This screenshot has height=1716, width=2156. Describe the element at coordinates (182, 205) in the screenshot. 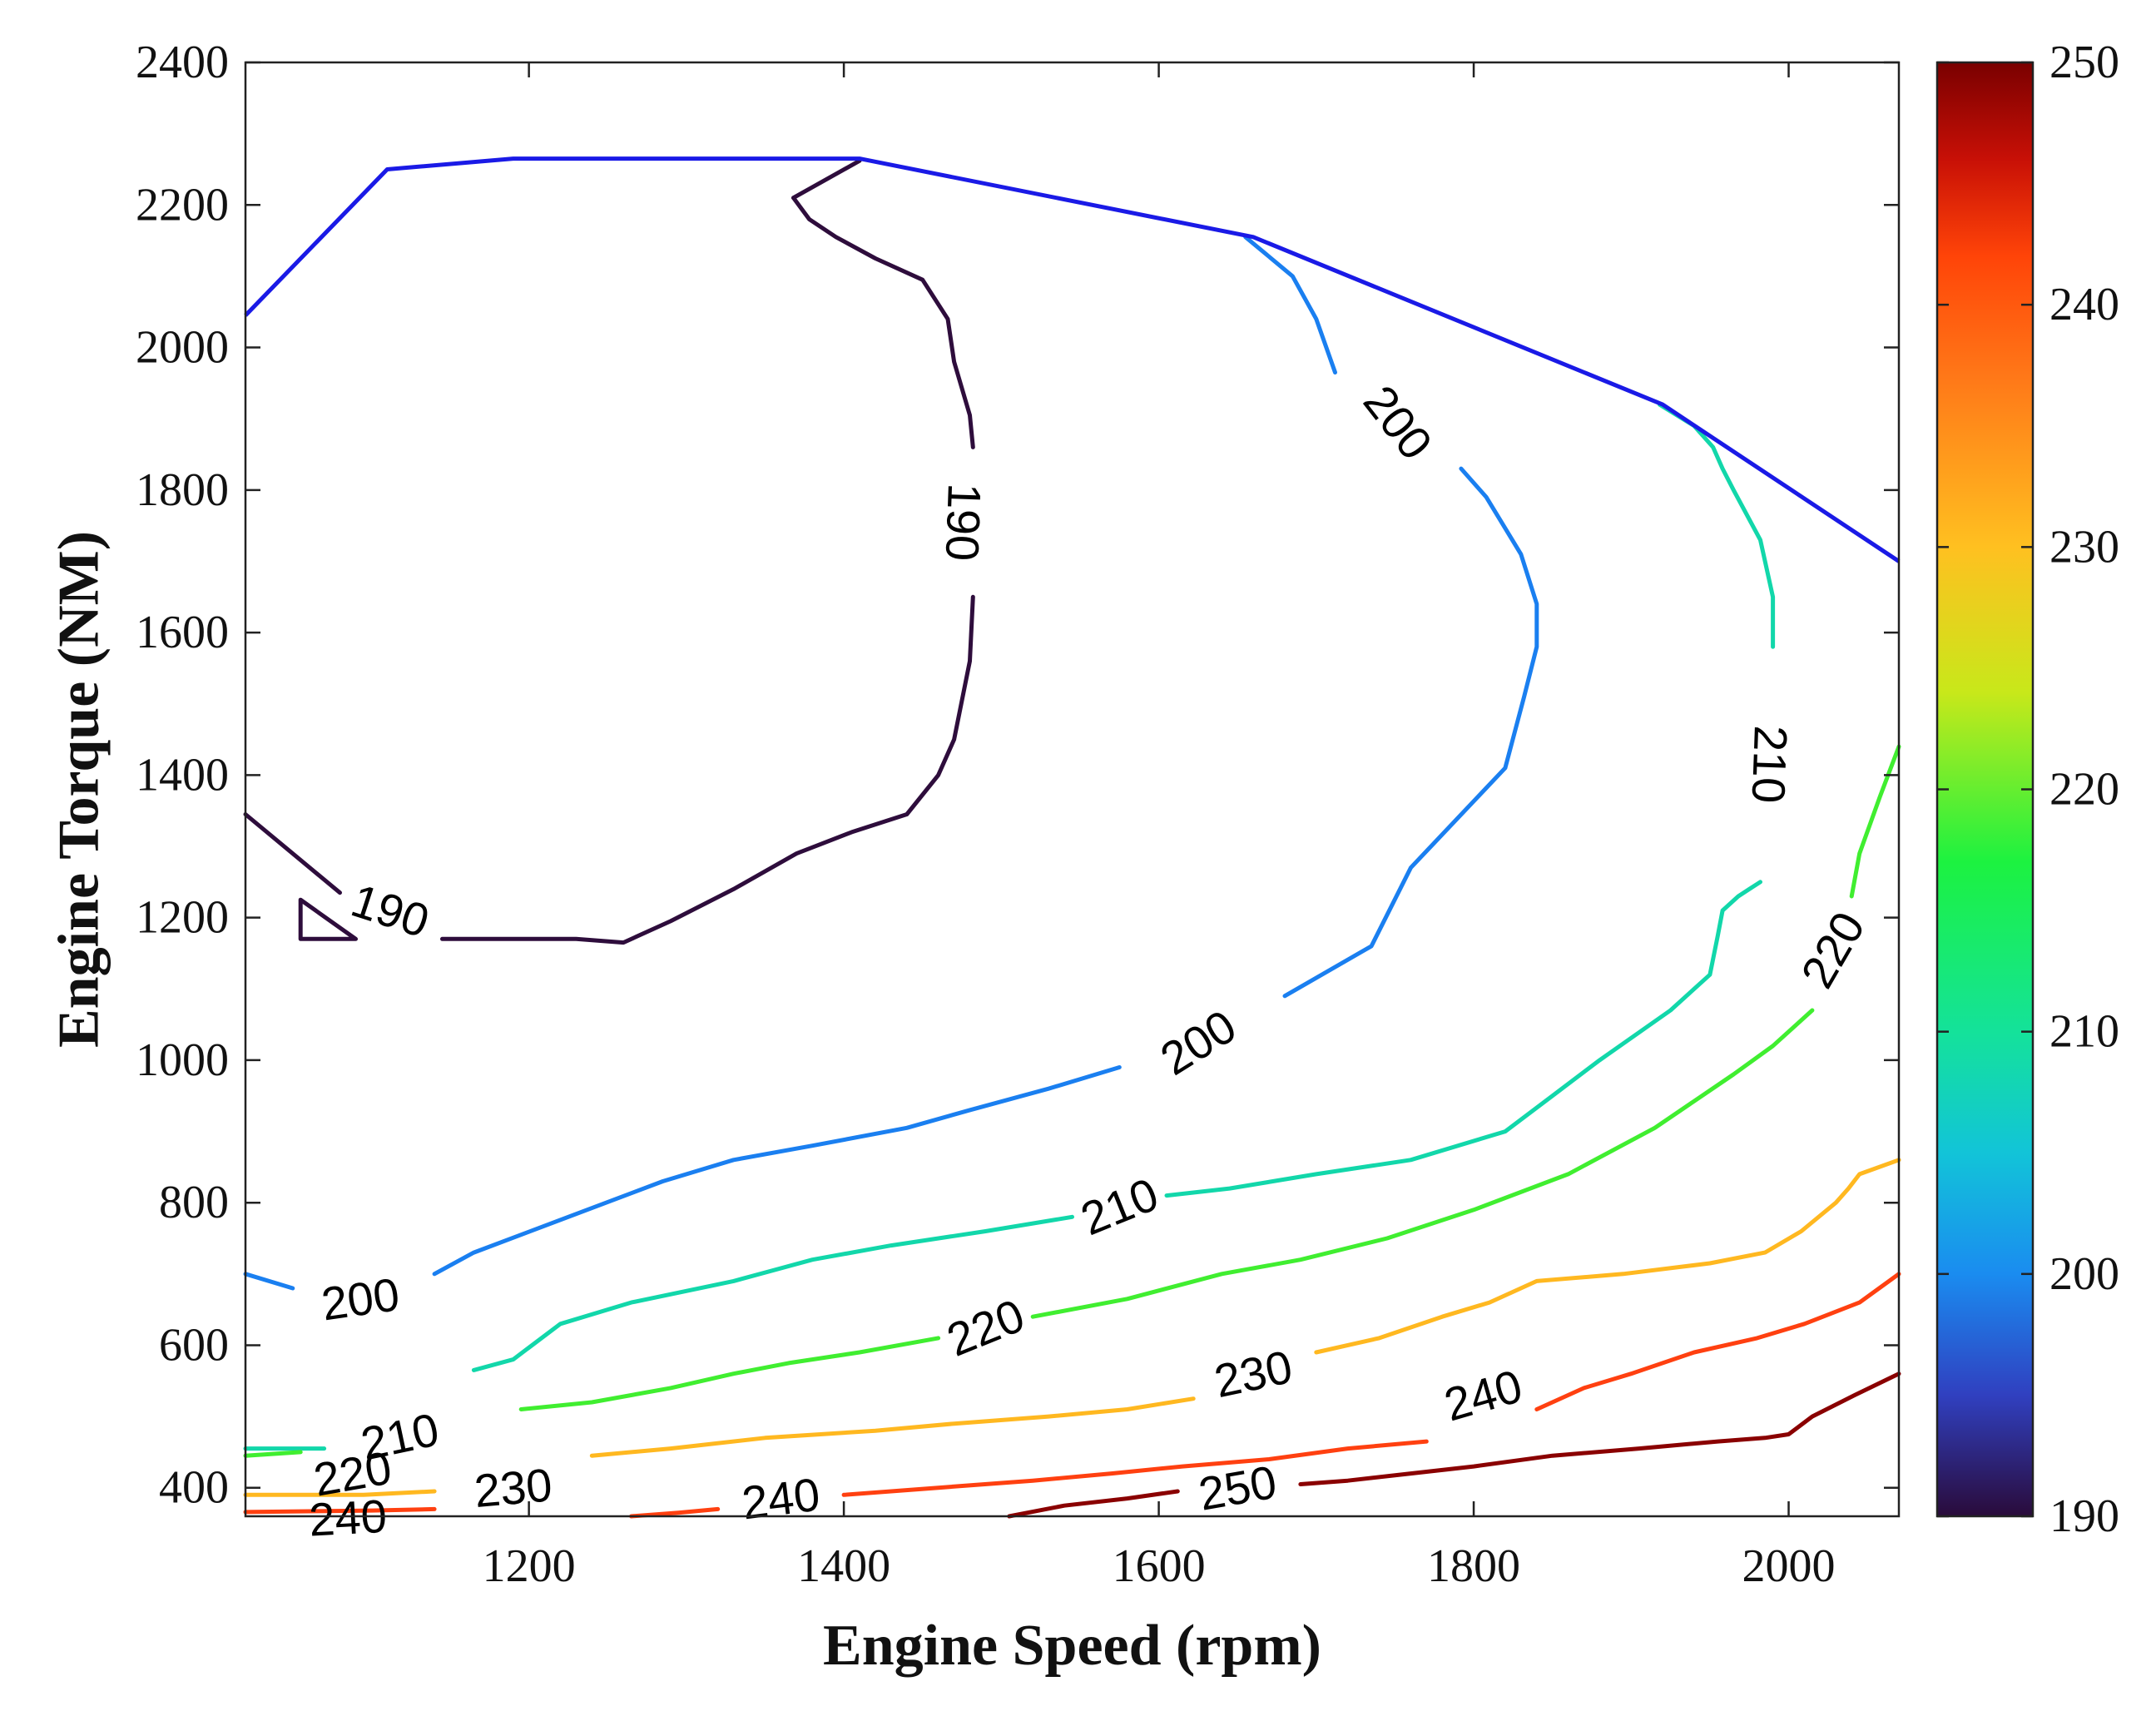

I see `y-tick-label: 2200` at that location.